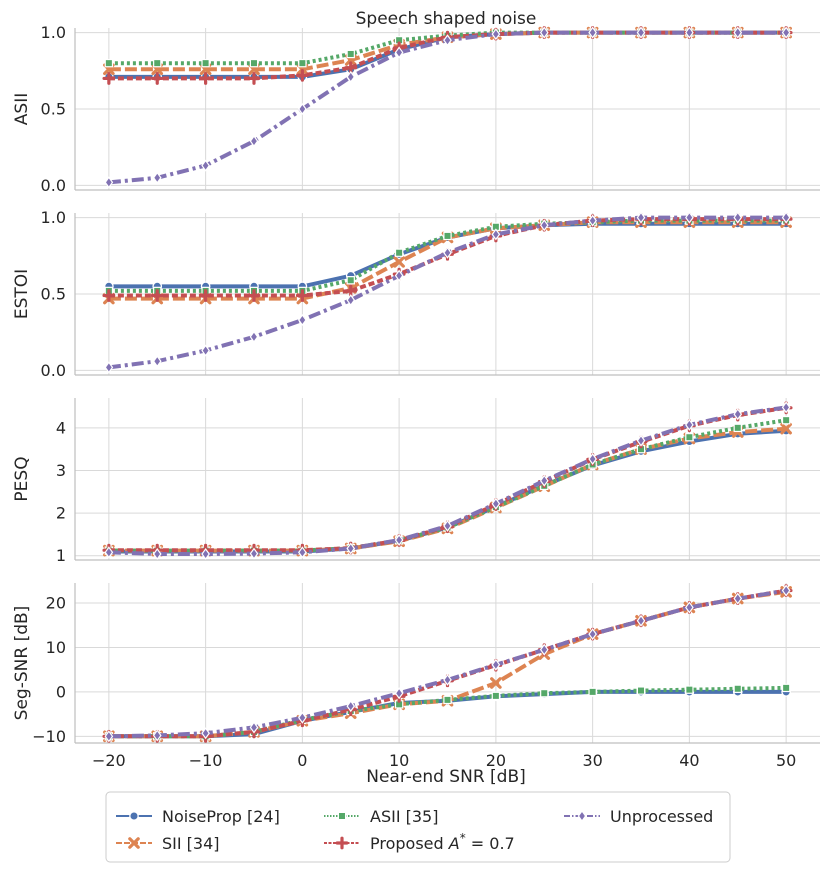 The image size is (830, 872). Describe the element at coordinates (61, 427) in the screenshot. I see `y-tick-label: 4` at that location.